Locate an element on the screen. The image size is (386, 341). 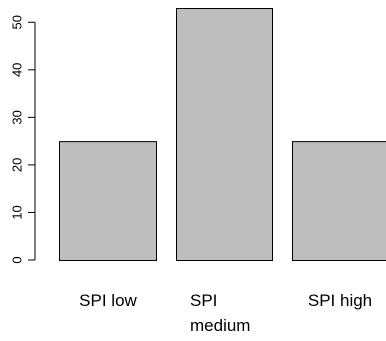
y-tick-label: 20 is located at coordinates (16, 165).